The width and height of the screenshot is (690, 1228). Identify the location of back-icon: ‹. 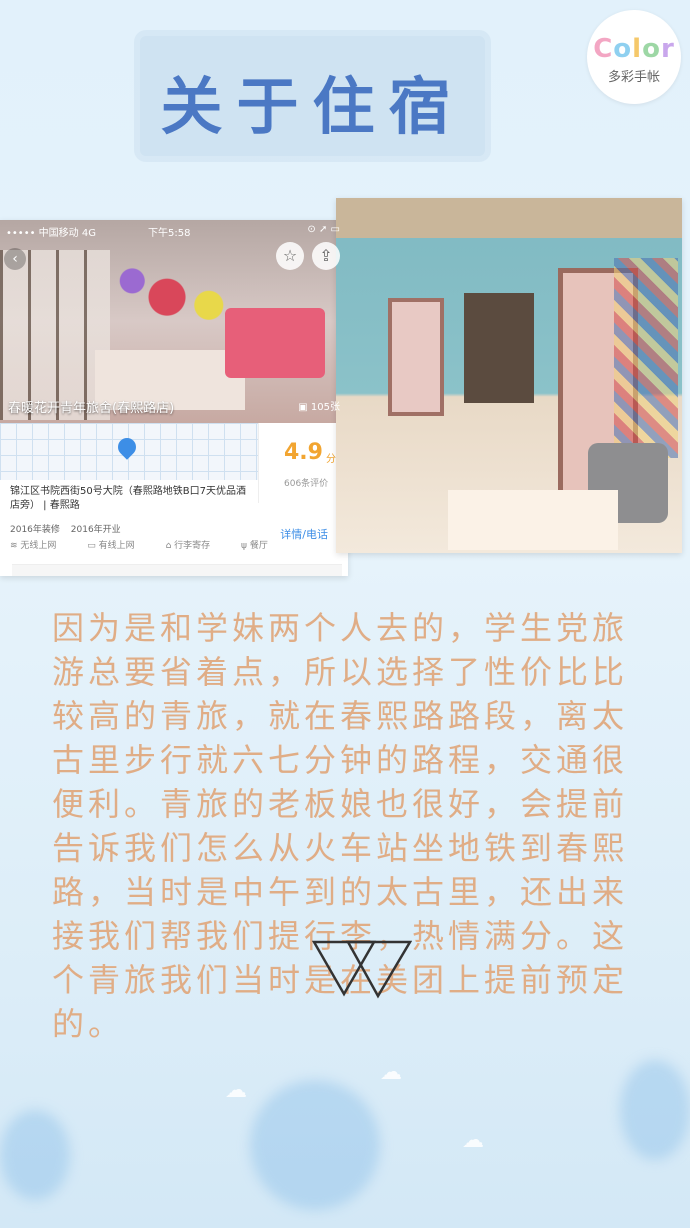
(15, 259).